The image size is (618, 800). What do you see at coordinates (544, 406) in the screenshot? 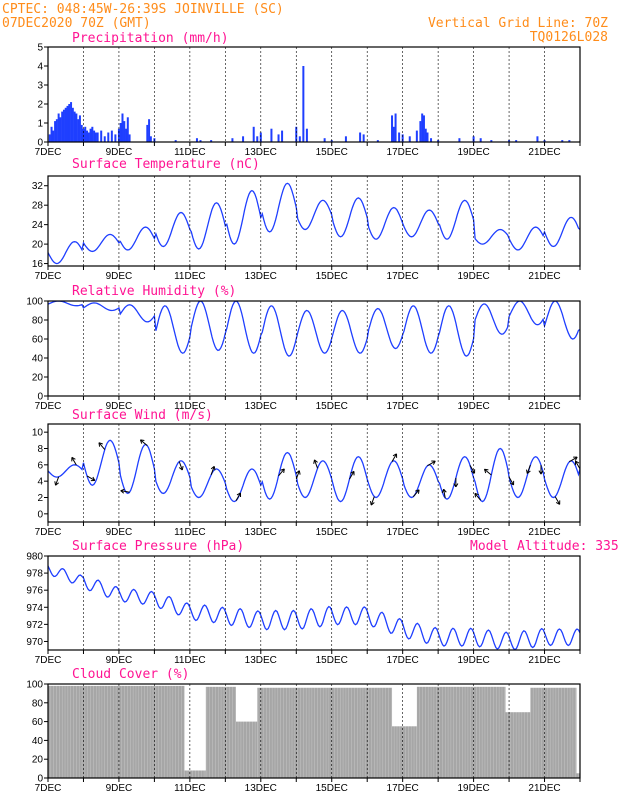
I see `x-tick-label: 21DEC` at bounding box center [544, 406].